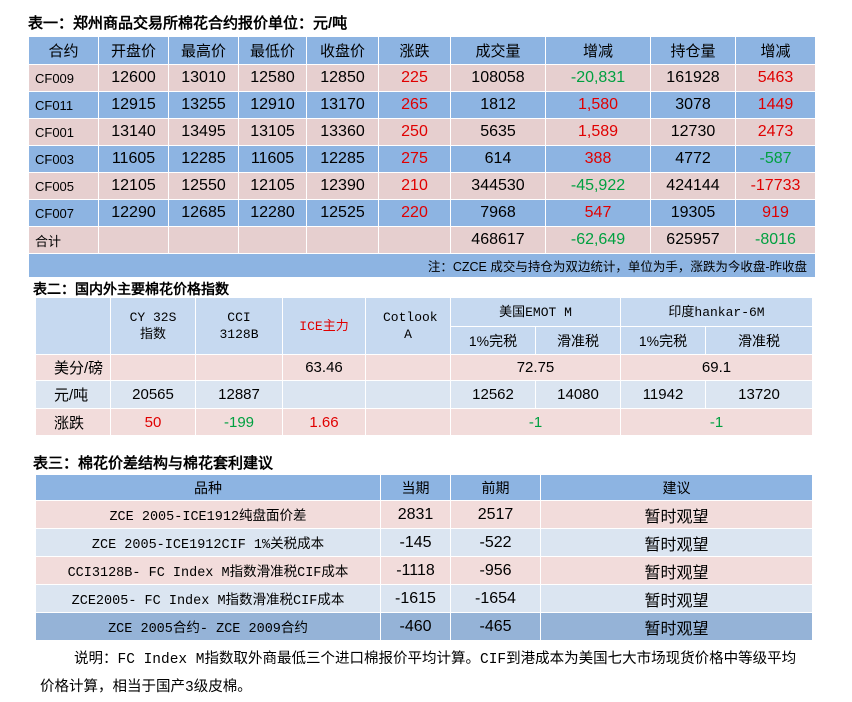 The image size is (852, 702). What do you see at coordinates (716, 367) in the screenshot?
I see `cell: 69.1` at bounding box center [716, 367].